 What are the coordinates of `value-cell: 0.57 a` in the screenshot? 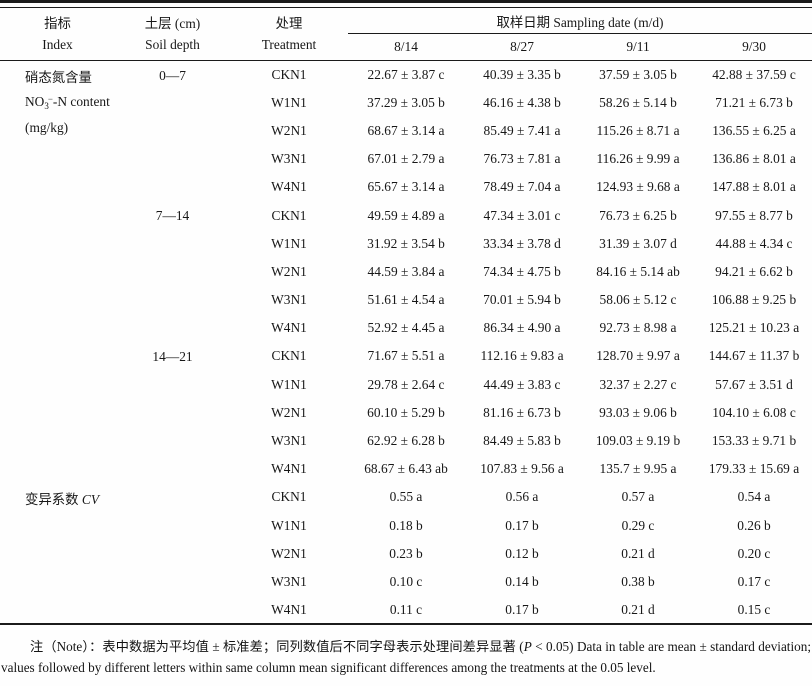 It's located at (638, 497).